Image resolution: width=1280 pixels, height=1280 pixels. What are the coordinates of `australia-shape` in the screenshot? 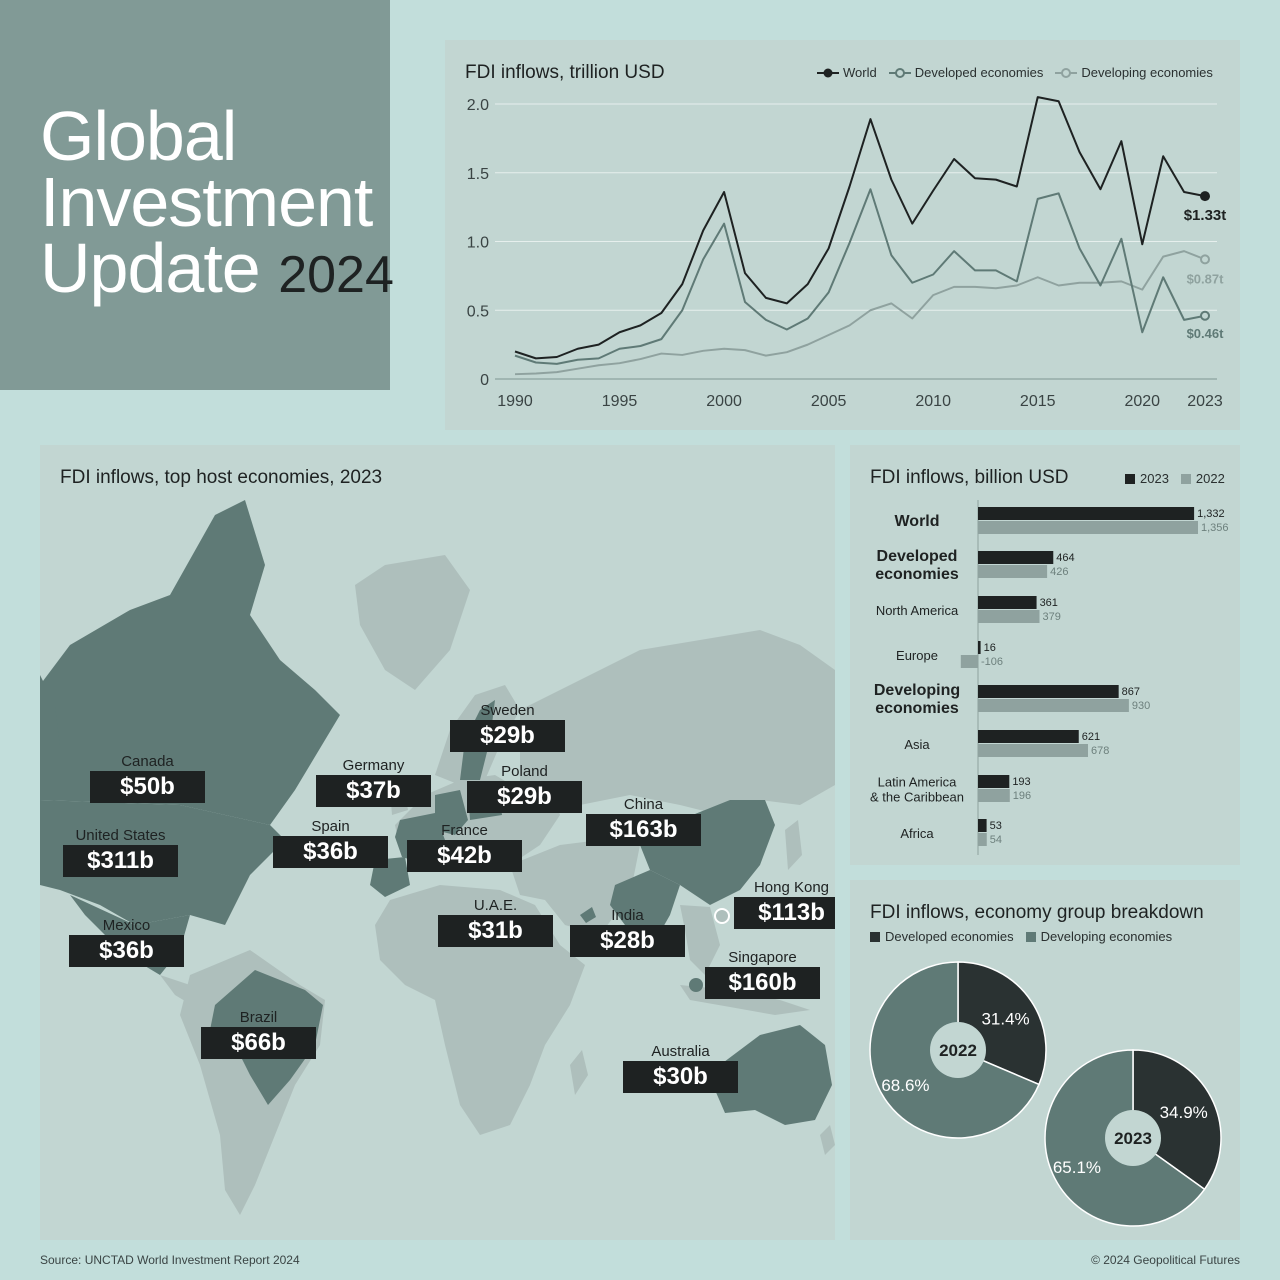 It's located at (773, 1075).